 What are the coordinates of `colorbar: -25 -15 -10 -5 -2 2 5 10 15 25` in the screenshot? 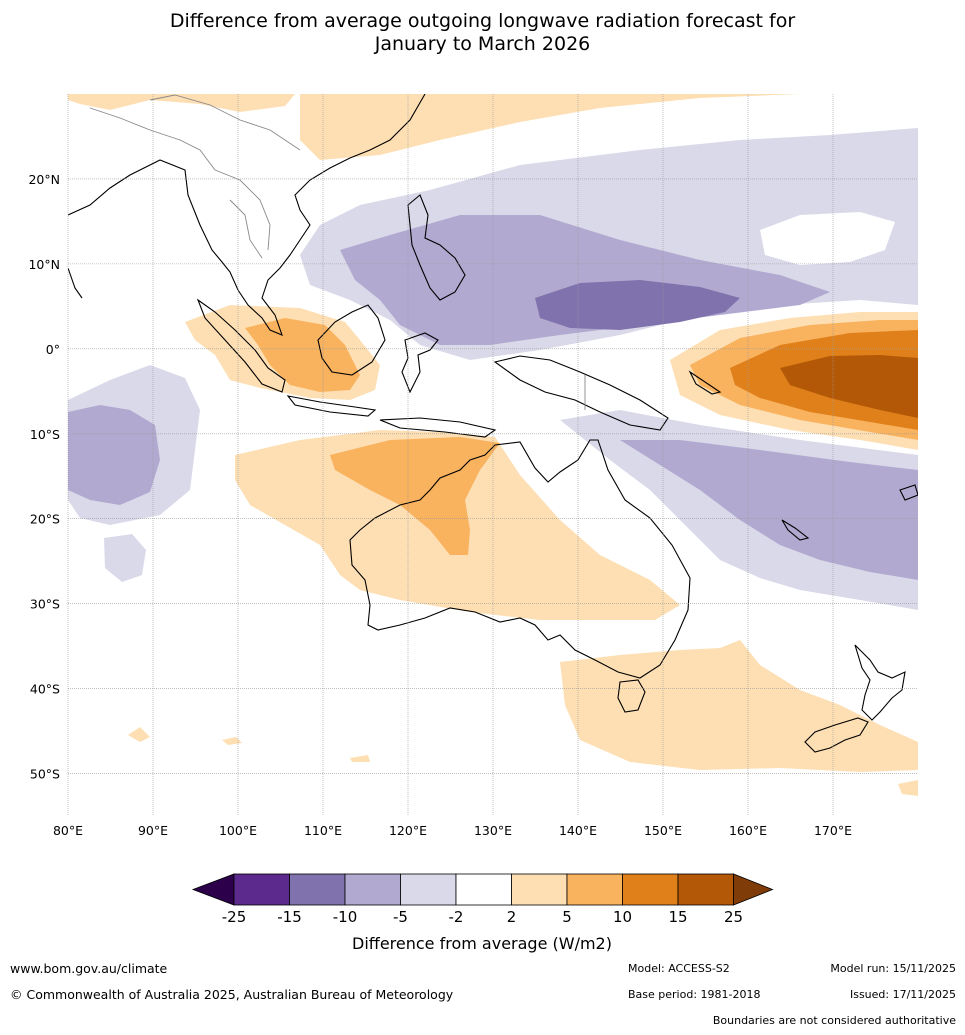 It's located at (482, 899).